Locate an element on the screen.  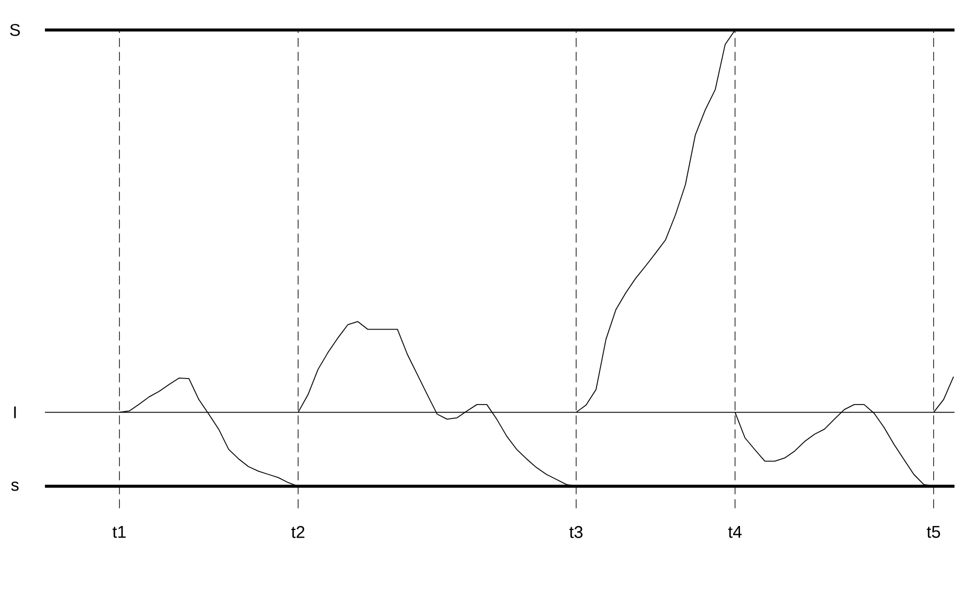
ref-line-label: S is located at coordinates (15, 30).